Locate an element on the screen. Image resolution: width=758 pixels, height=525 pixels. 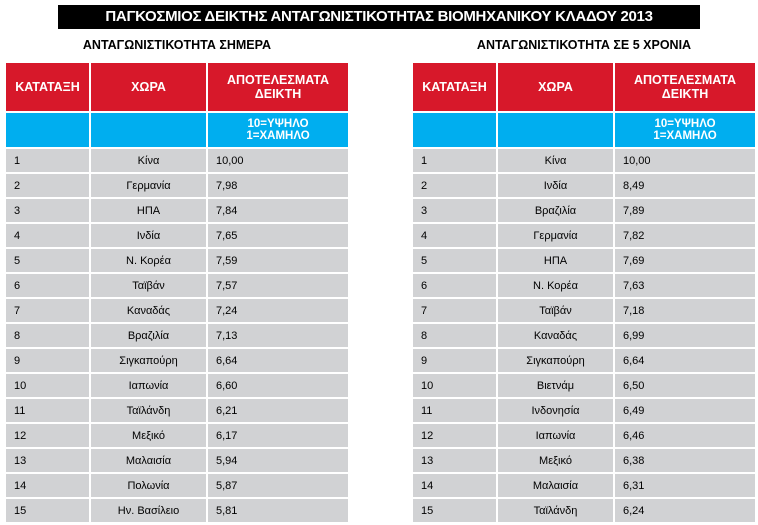
table-cell: 7,57 is located at coordinates (278, 285).